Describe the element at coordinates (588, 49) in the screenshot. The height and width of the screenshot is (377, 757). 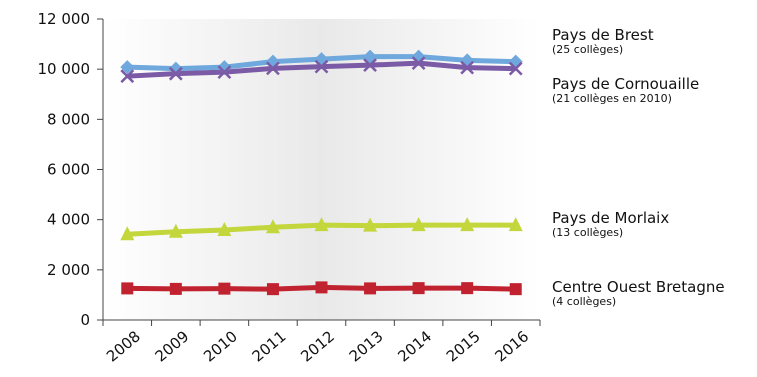
I see `legend-note: (25 collèges)` at that location.